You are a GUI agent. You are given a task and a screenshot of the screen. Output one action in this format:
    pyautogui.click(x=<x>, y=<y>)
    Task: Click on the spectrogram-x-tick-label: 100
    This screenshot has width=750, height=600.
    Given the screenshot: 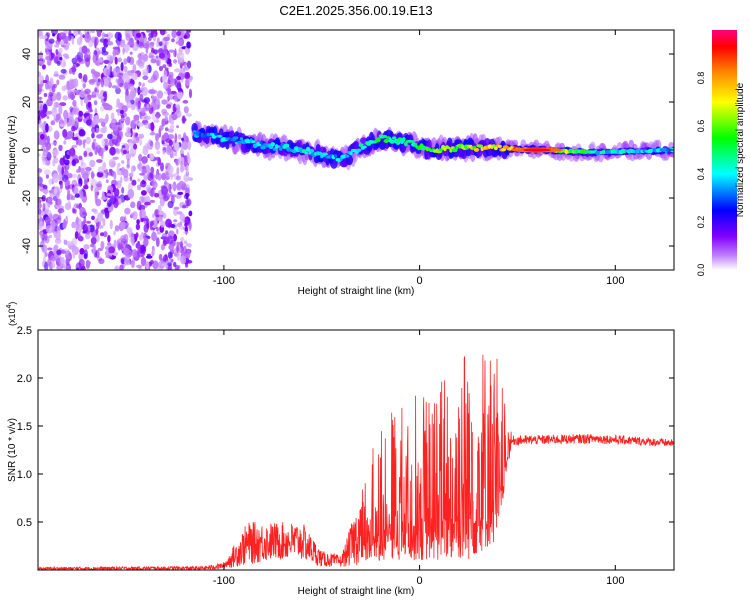 What is the action you would take?
    pyautogui.click(x=615, y=281)
    